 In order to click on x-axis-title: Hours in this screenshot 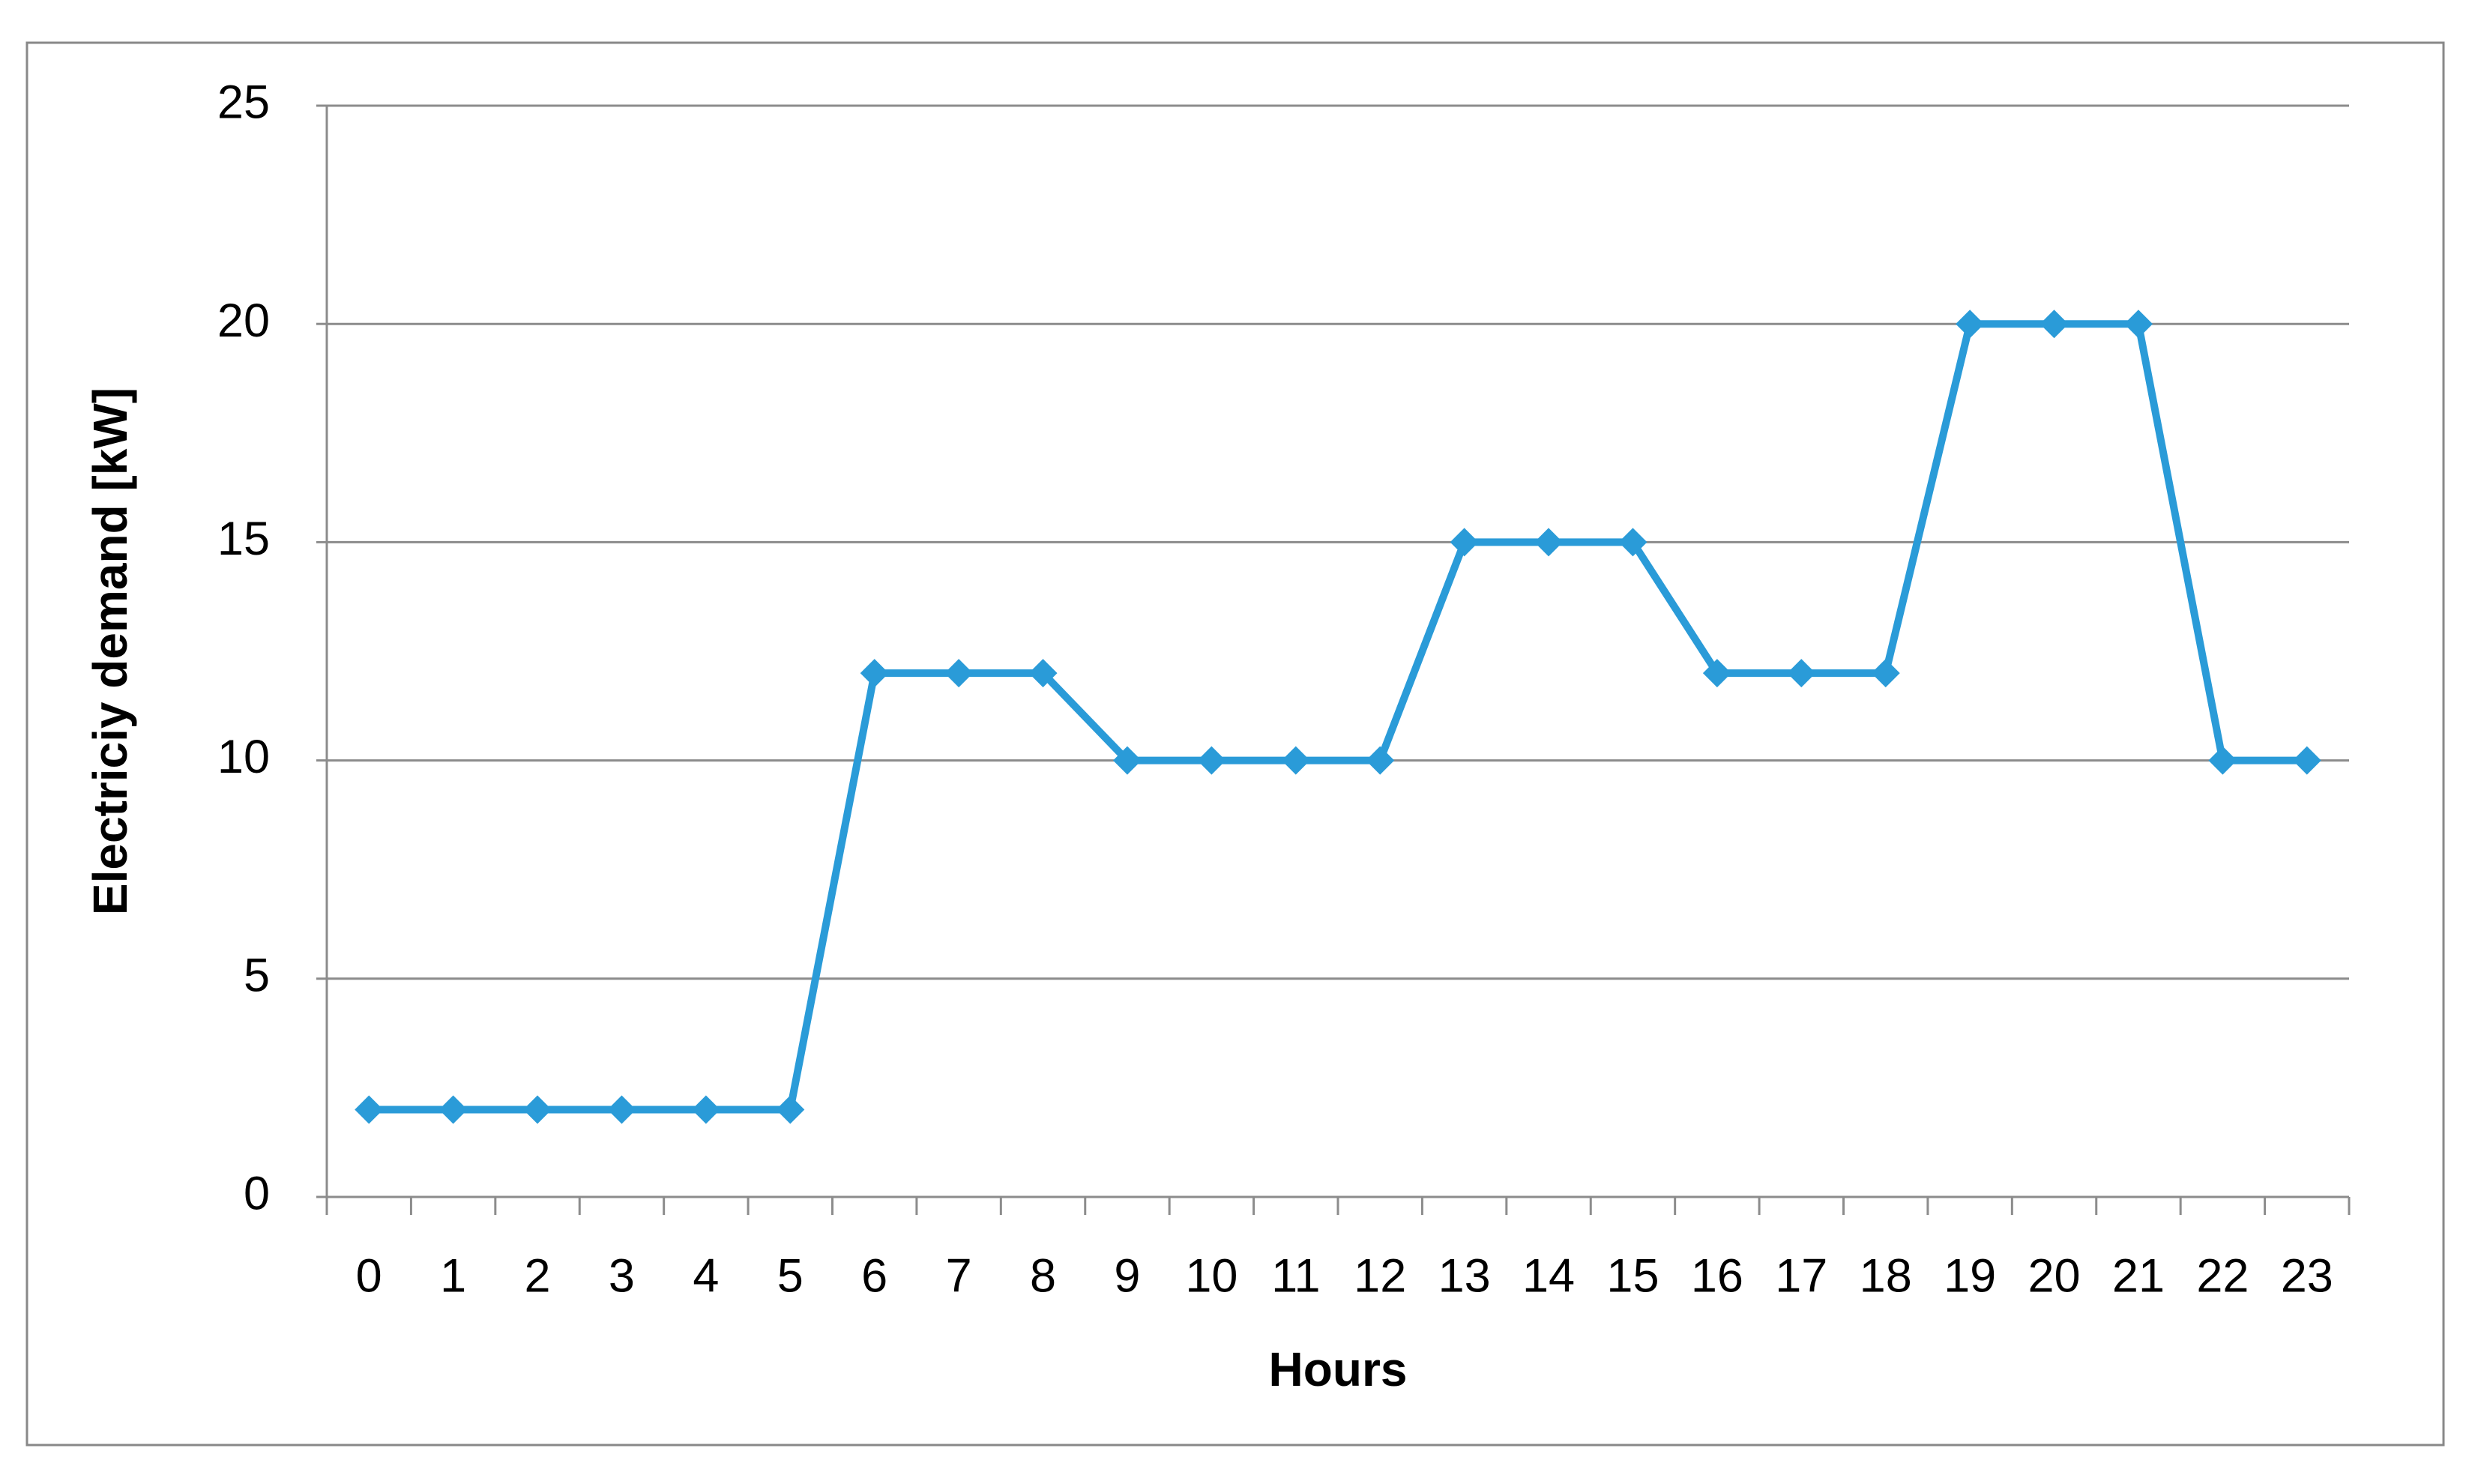, I will do `click(1338, 1369)`.